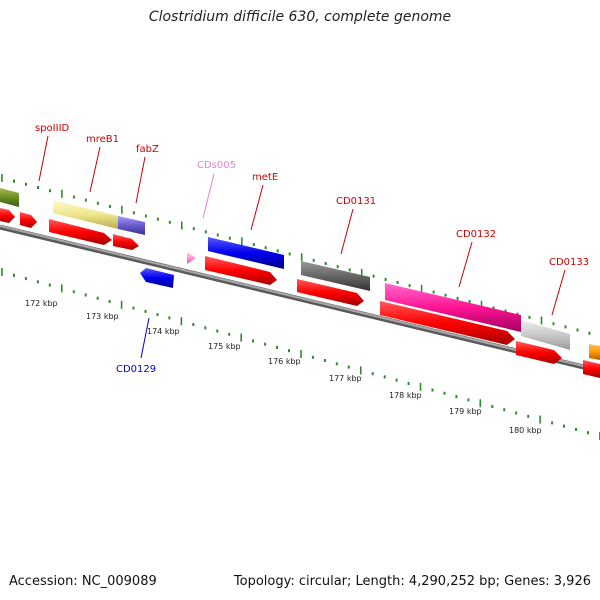 The image size is (600, 600). What do you see at coordinates (102, 316) in the screenshot?
I see `kbp-label: 173 kbp` at bounding box center [102, 316].